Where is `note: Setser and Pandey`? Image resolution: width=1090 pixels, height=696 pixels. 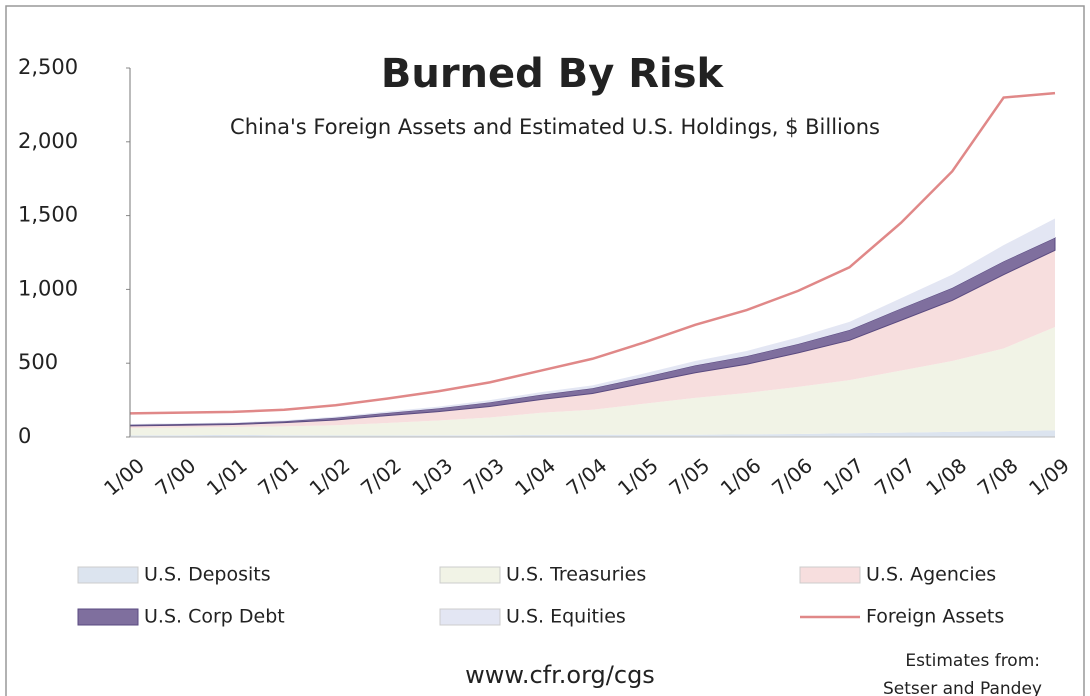
note: Setser and Pandey is located at coordinates (962, 687).